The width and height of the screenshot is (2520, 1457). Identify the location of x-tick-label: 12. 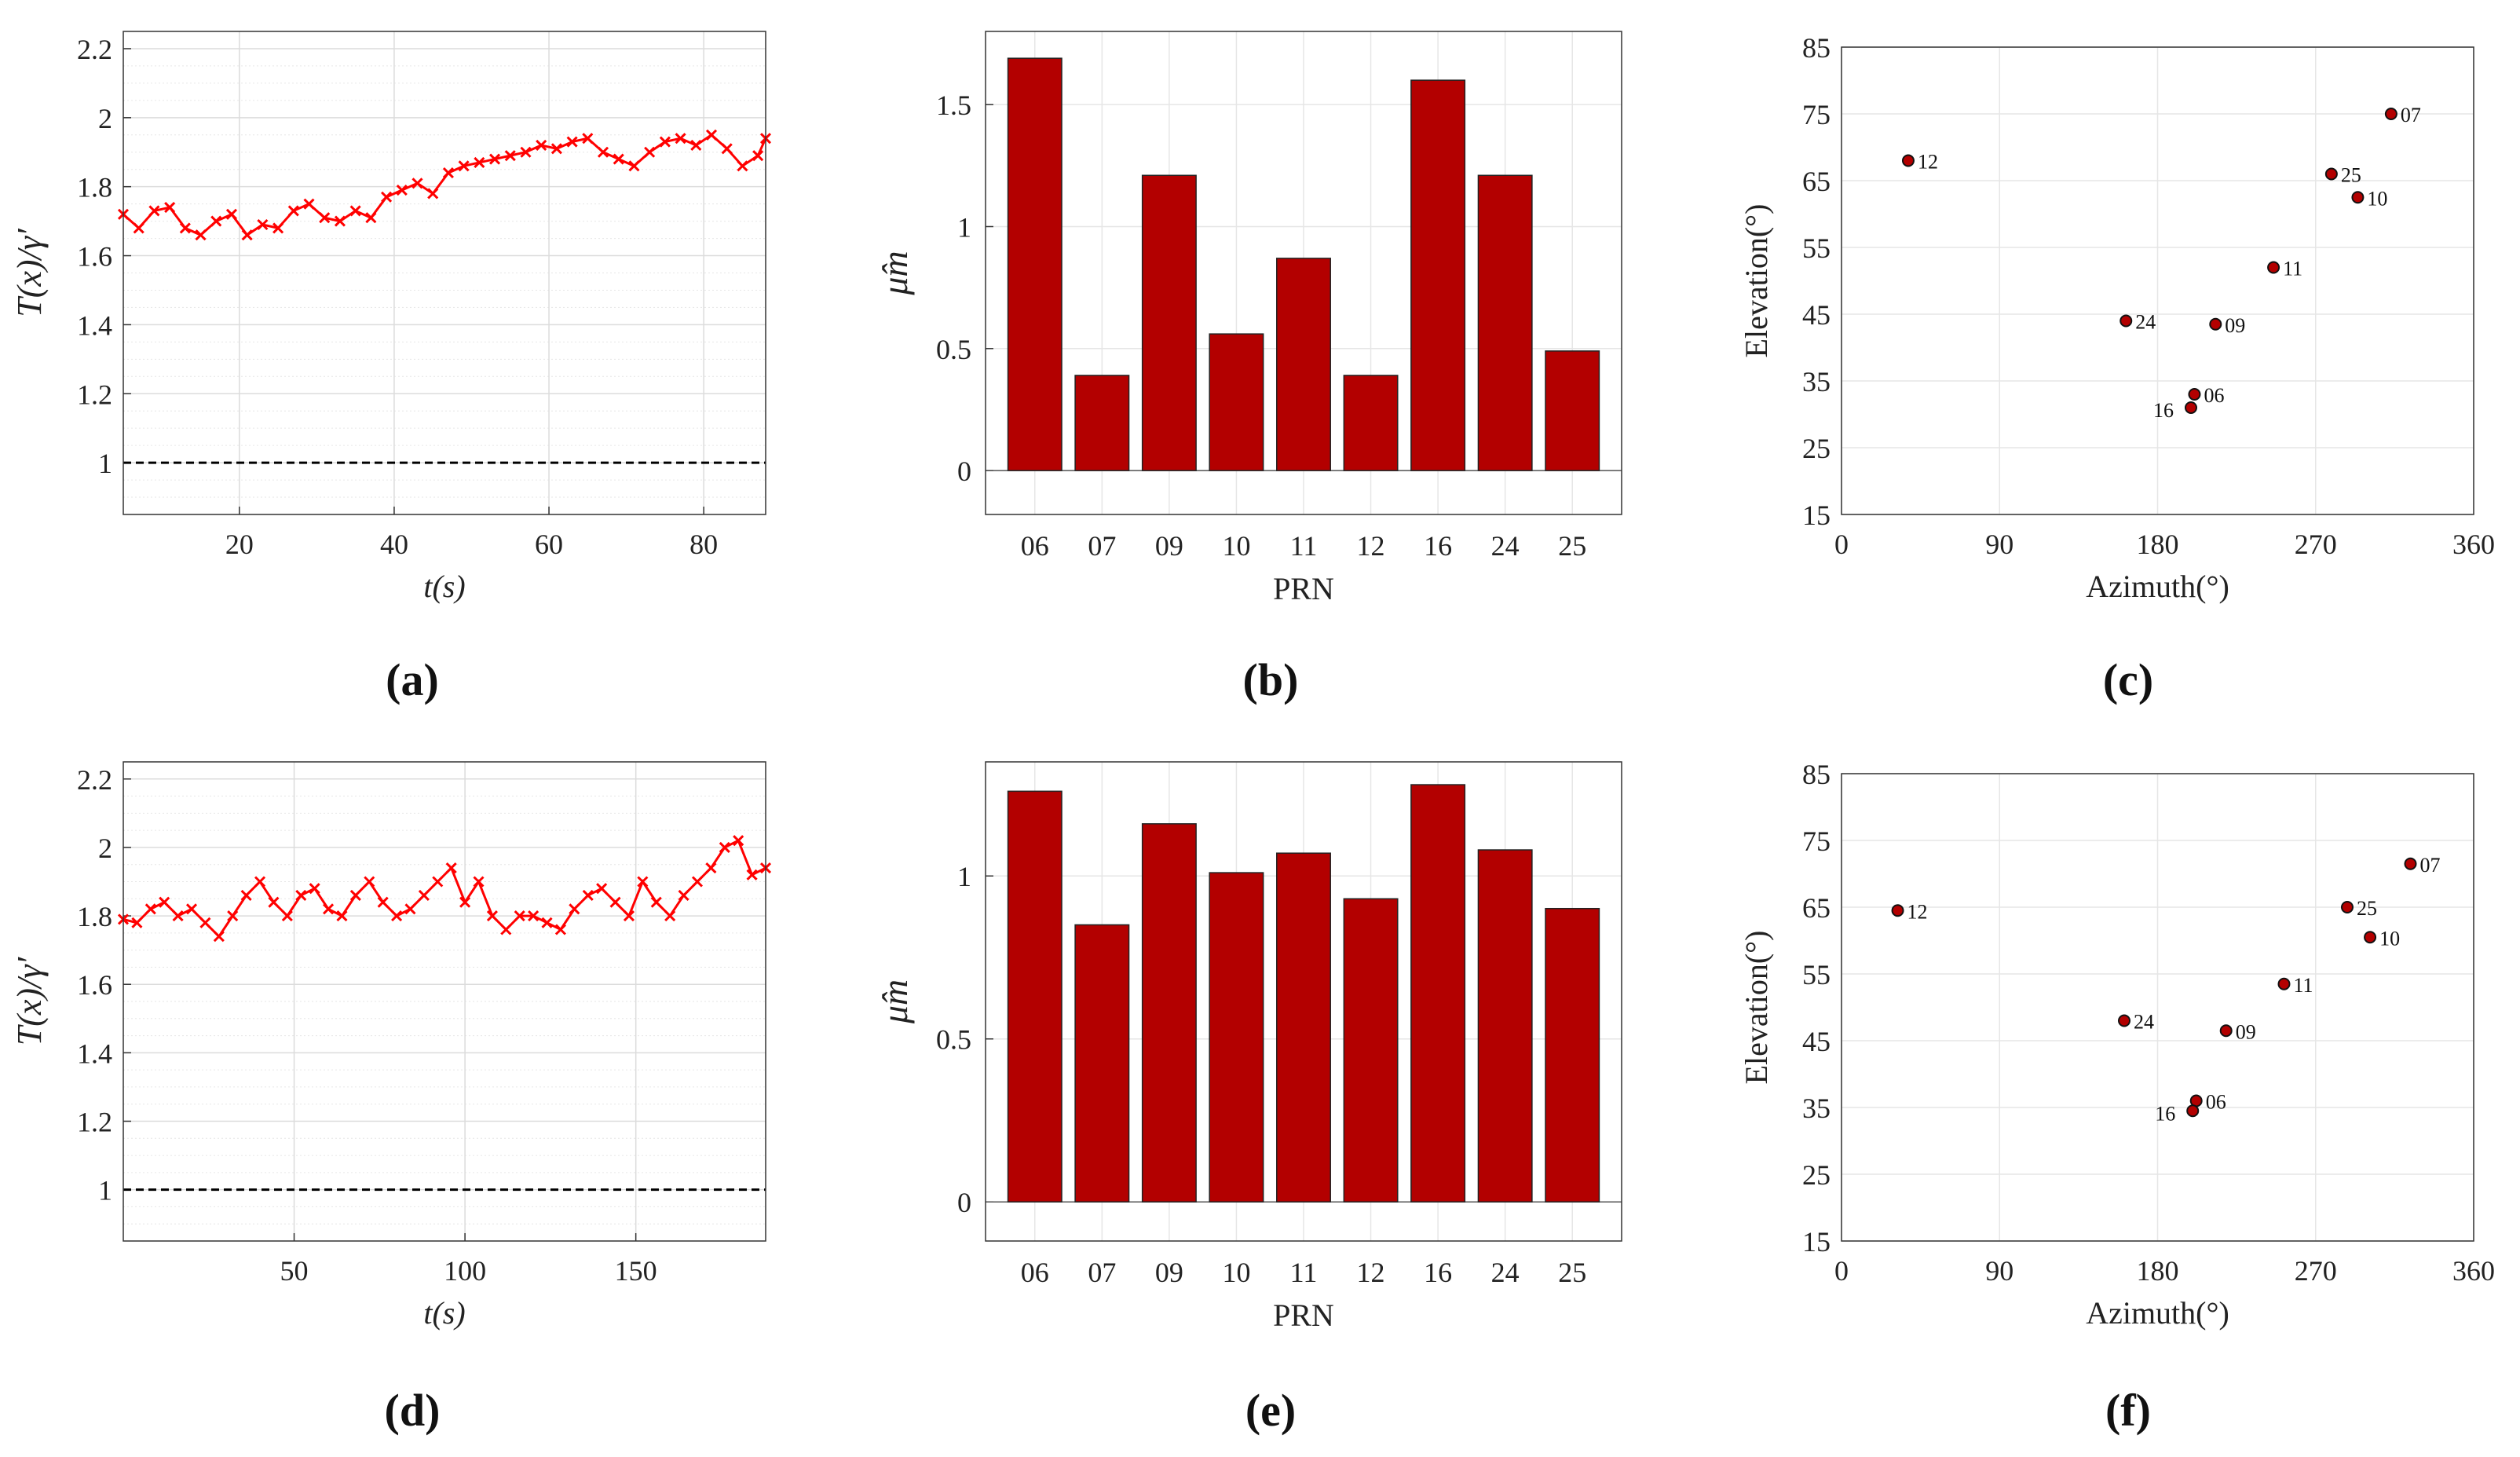
(1371, 546).